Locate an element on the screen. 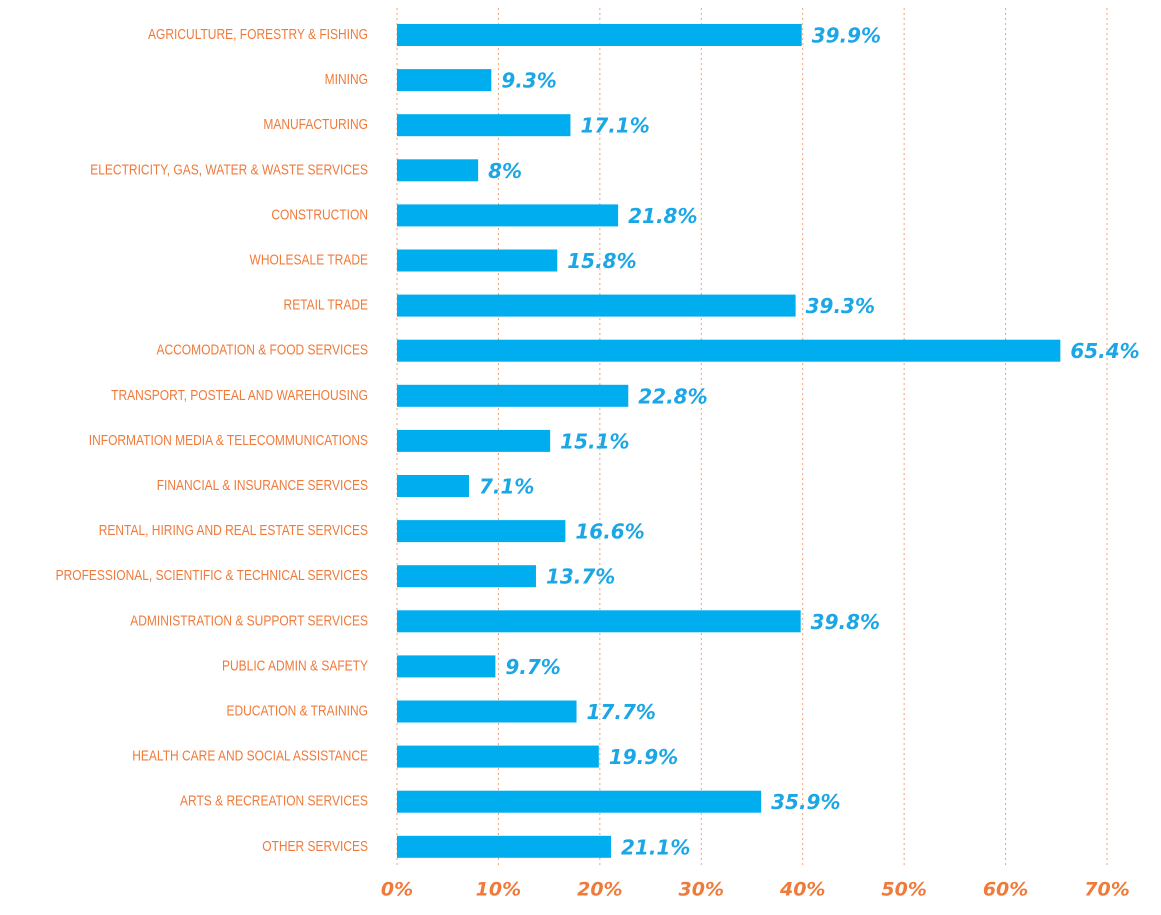 This screenshot has width=1161, height=915. value-label: 9.3% is located at coordinates (528, 81).